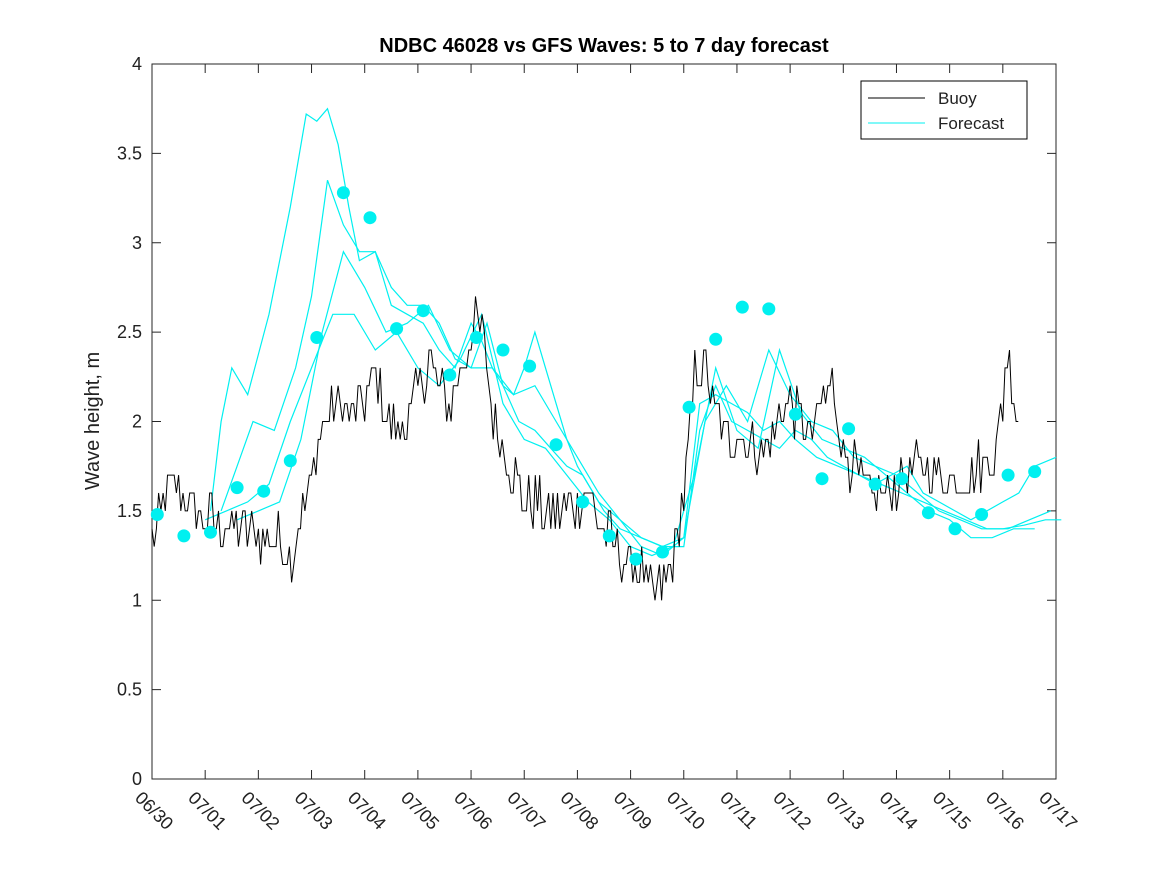  What do you see at coordinates (129, 332) in the screenshot?
I see `y-tick-label: 2.5` at bounding box center [129, 332].